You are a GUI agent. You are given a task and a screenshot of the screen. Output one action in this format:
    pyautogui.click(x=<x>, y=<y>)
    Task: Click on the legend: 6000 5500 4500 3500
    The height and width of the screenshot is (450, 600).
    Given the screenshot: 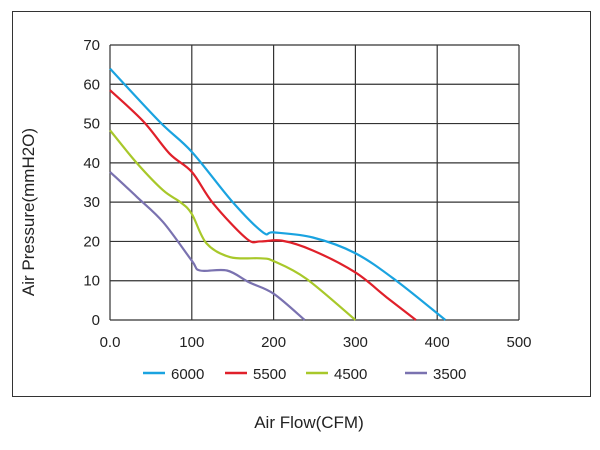 What is the action you would take?
    pyautogui.click(x=304, y=374)
    